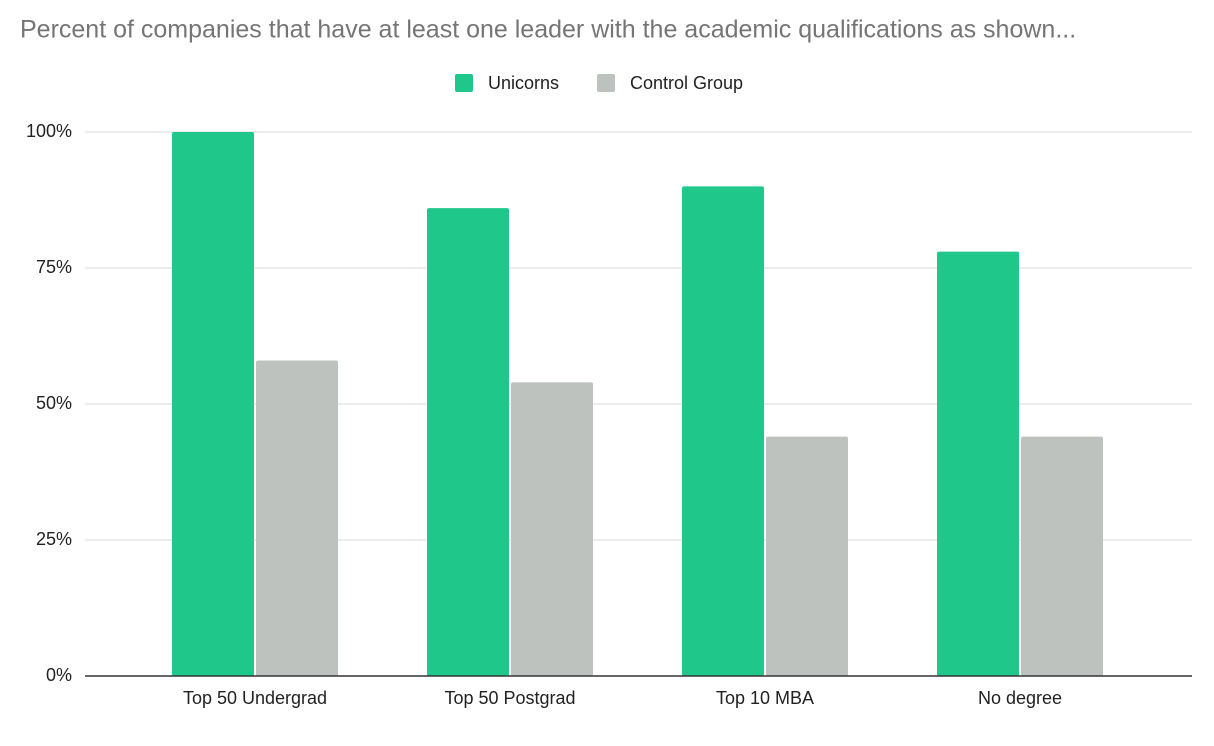 The height and width of the screenshot is (746, 1214). I want to click on y-tick-label: 25%, so click(54, 539).